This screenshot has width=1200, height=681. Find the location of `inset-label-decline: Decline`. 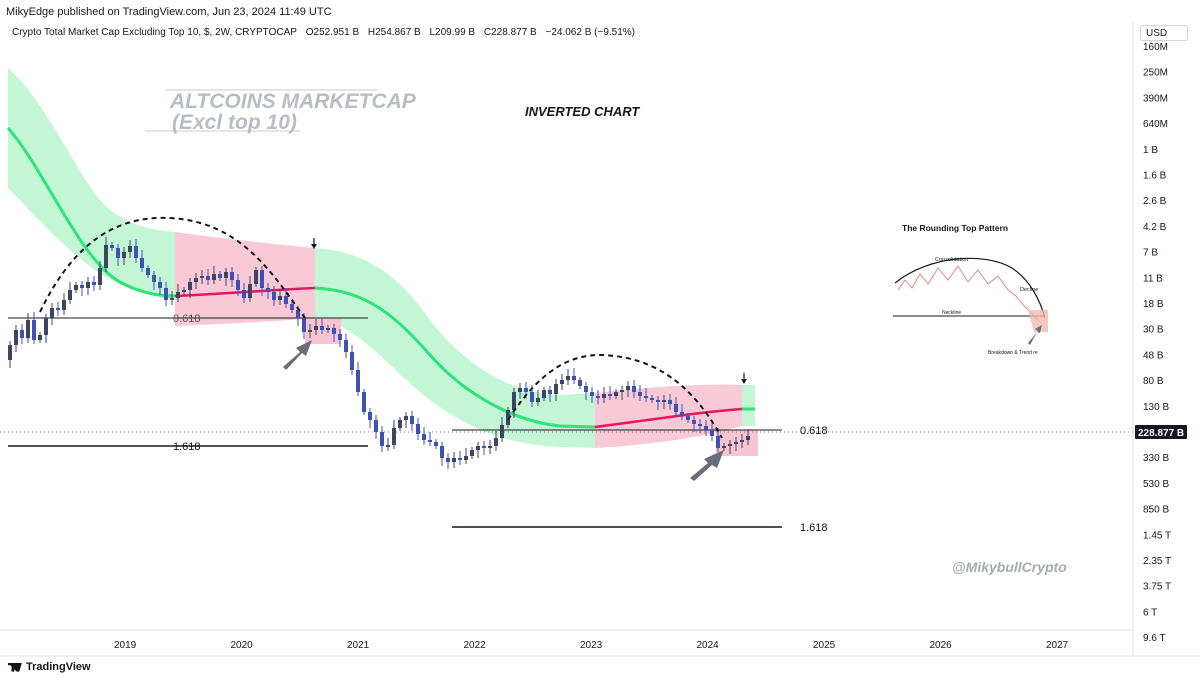

inset-label-decline: Decline is located at coordinates (1029, 290).